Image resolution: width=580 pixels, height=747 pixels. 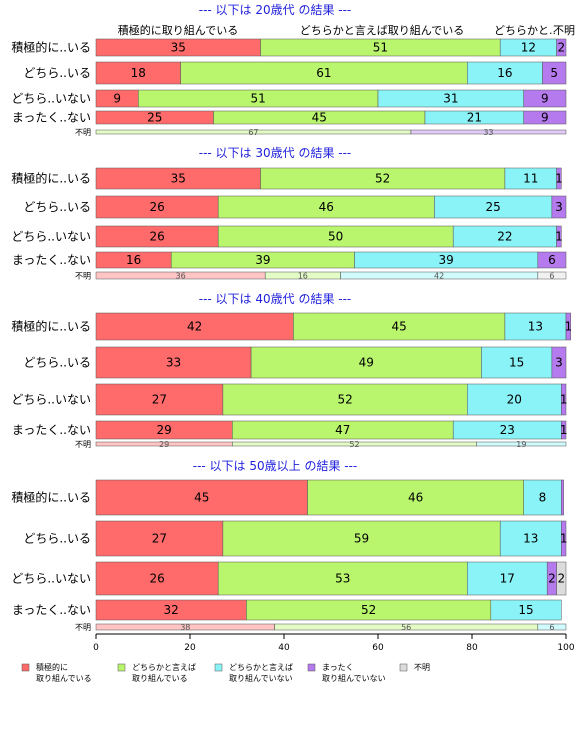 I want to click on bar-value-label: 17, so click(x=507, y=579).